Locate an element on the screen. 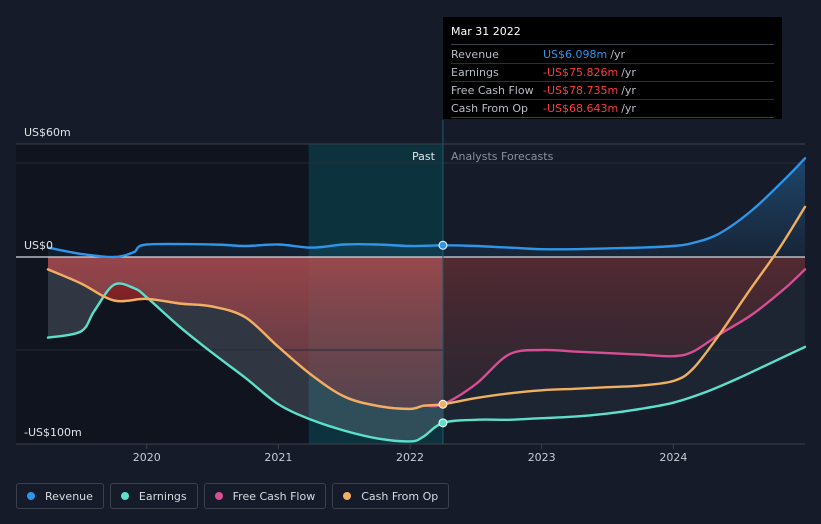 This screenshot has height=524, width=821. legend-label: Free Cash Flow is located at coordinates (274, 496).